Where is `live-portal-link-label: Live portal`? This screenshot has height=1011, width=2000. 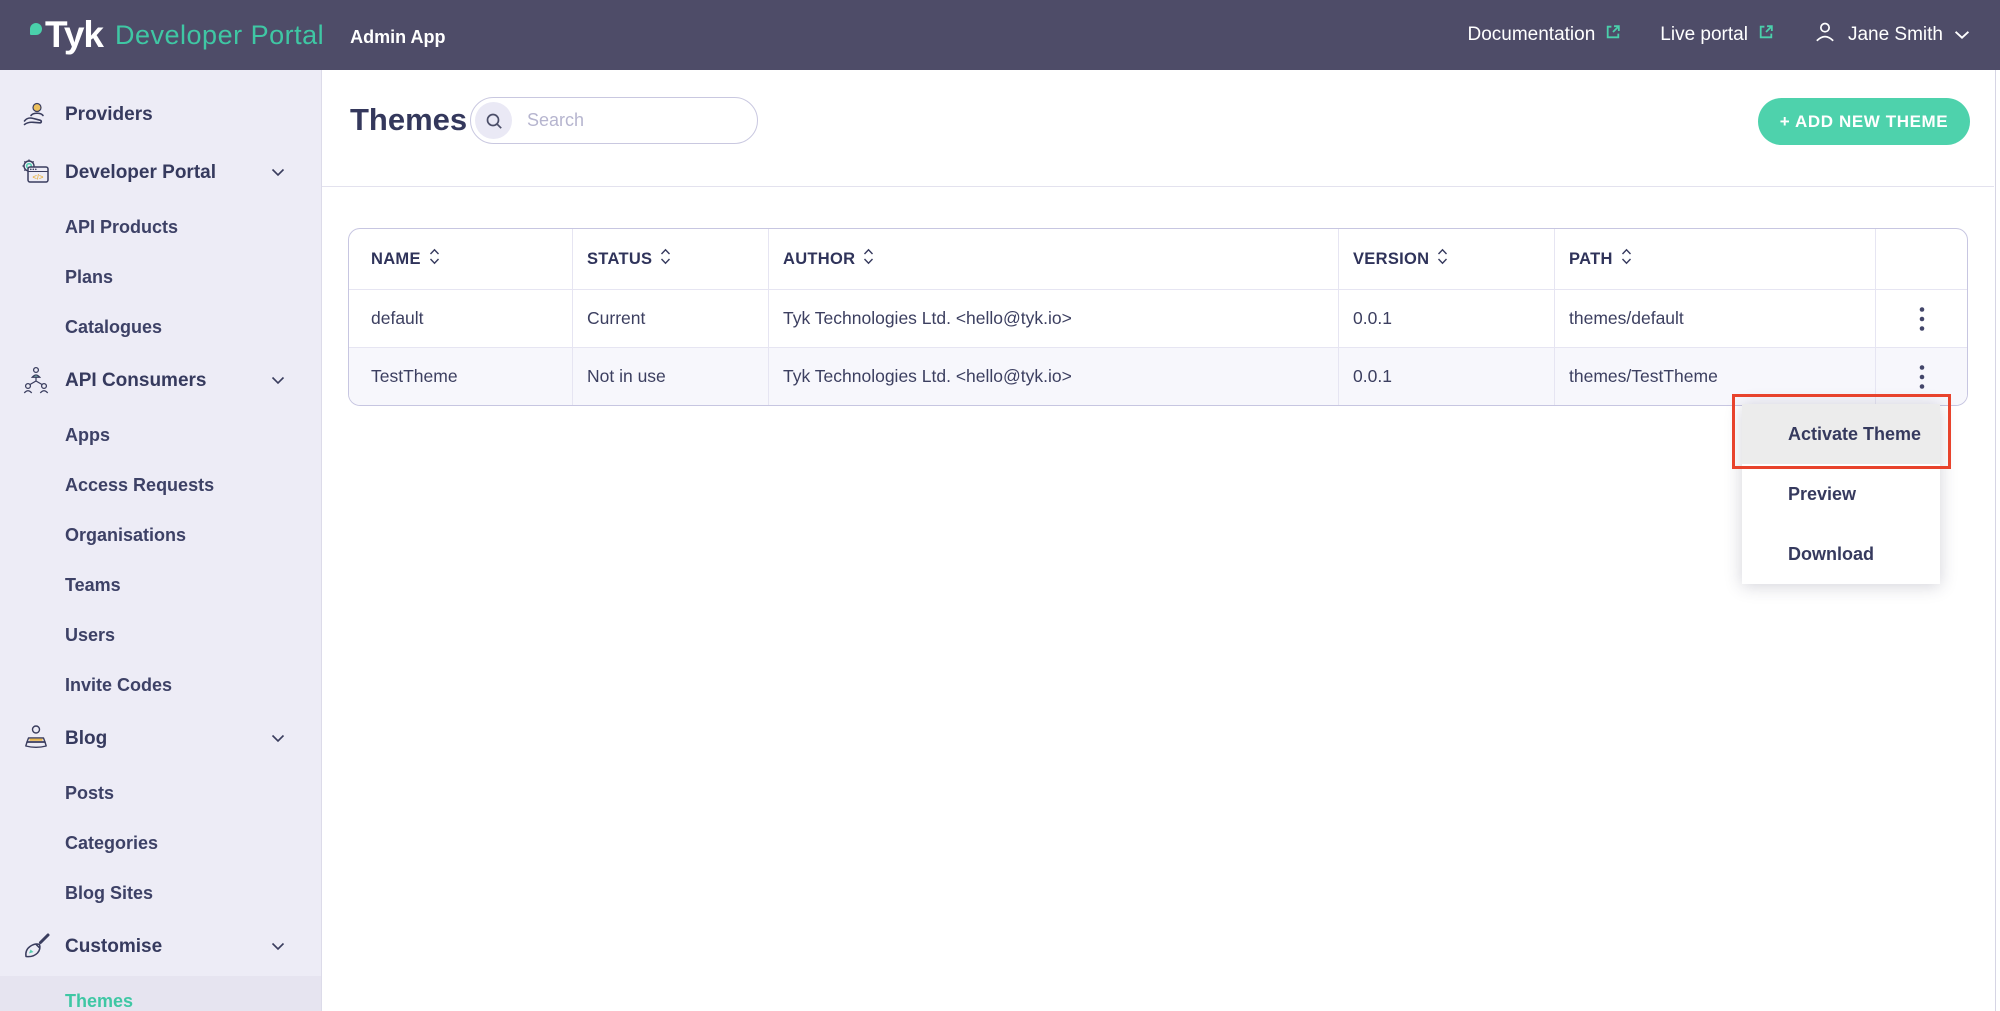
live-portal-link-label: Live portal is located at coordinates (1704, 34).